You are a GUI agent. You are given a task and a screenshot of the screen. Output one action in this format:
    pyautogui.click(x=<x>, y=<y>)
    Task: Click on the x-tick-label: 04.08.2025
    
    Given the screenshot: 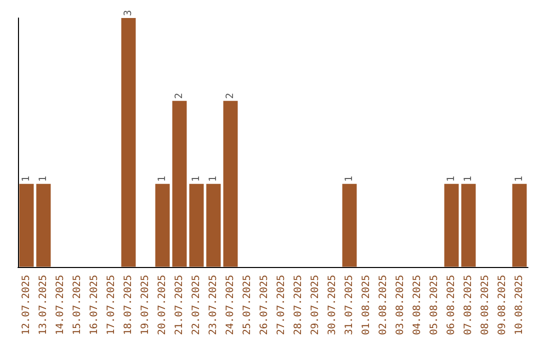 What is the action you would take?
    pyautogui.click(x=417, y=305)
    